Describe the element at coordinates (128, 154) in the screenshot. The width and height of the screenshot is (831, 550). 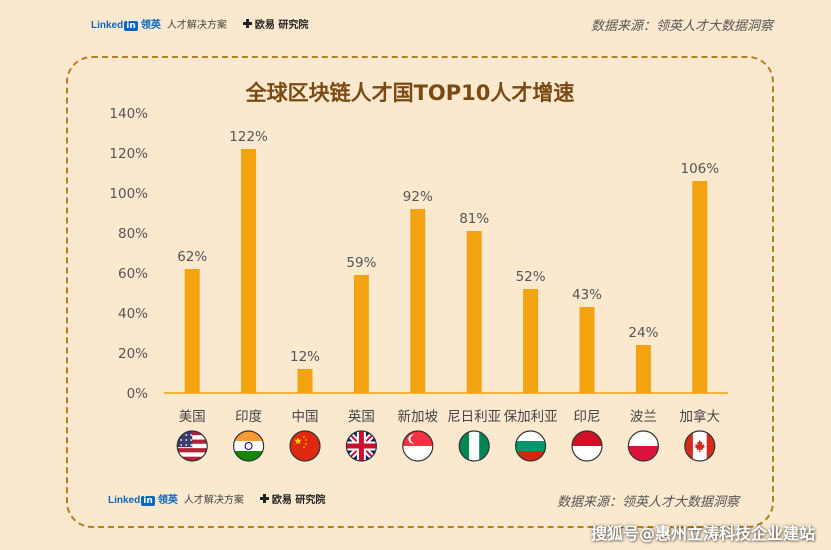
I see `y-tick-label: 120%` at that location.